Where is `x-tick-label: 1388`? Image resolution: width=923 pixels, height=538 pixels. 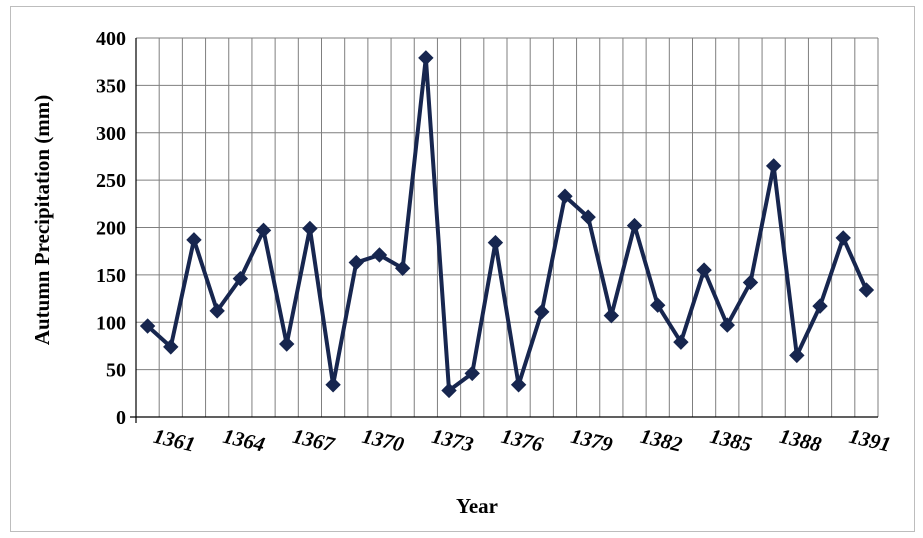 x-tick-label: 1388 is located at coordinates (800, 440).